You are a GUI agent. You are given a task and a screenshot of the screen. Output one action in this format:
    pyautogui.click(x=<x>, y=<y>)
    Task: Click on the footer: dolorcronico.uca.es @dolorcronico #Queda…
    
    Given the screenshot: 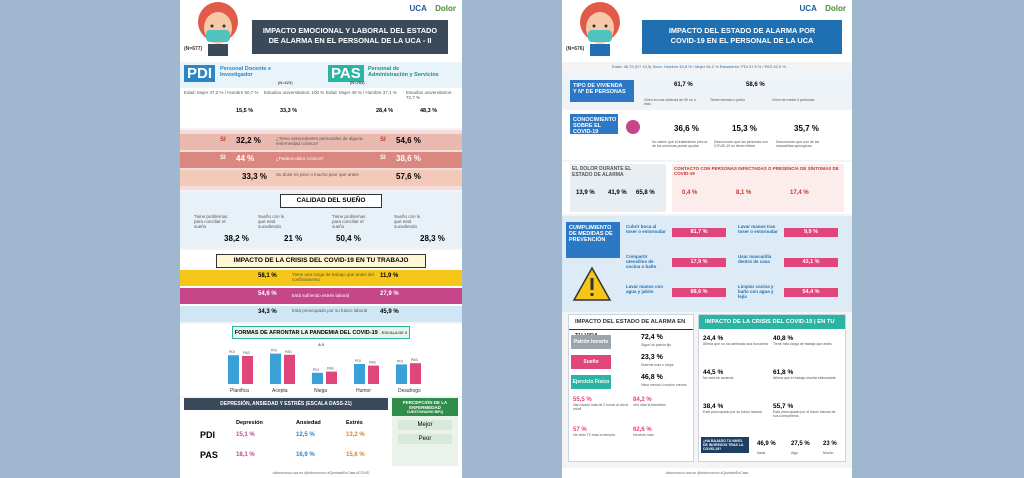 What is the action you would take?
    pyautogui.click(x=707, y=473)
    